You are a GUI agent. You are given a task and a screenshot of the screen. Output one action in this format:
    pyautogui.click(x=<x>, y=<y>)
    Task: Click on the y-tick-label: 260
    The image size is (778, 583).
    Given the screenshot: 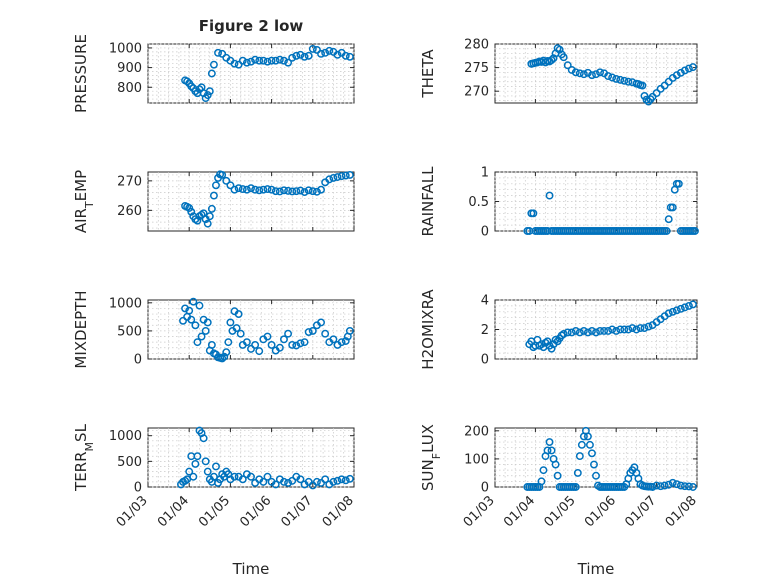 What is the action you would take?
    pyautogui.click(x=129, y=211)
    